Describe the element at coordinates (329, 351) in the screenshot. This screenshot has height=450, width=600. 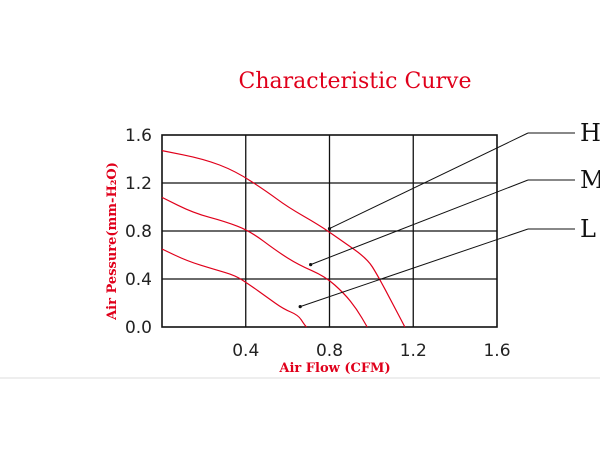
I see `x-tick-label: 0.8` at that location.